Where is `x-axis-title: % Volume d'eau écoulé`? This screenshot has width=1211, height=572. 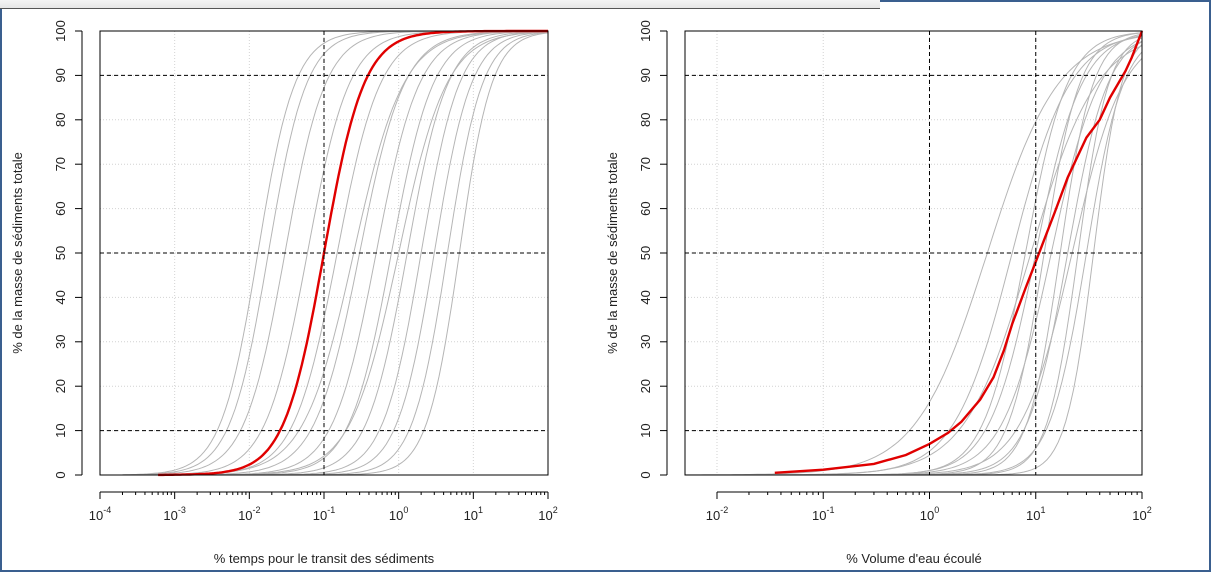 x-axis-title: % Volume d'eau écoulé is located at coordinates (913, 558).